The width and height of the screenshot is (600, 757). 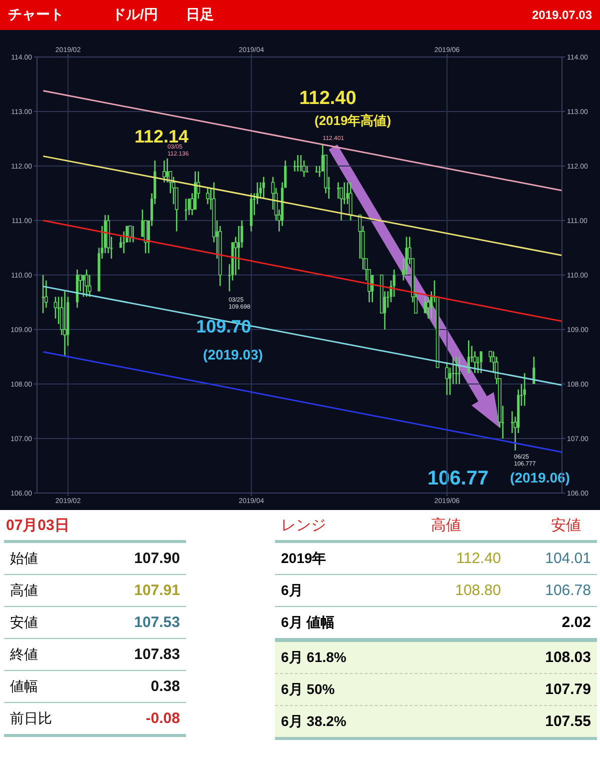 I want to click on text: 2.02, so click(x=576, y=622).